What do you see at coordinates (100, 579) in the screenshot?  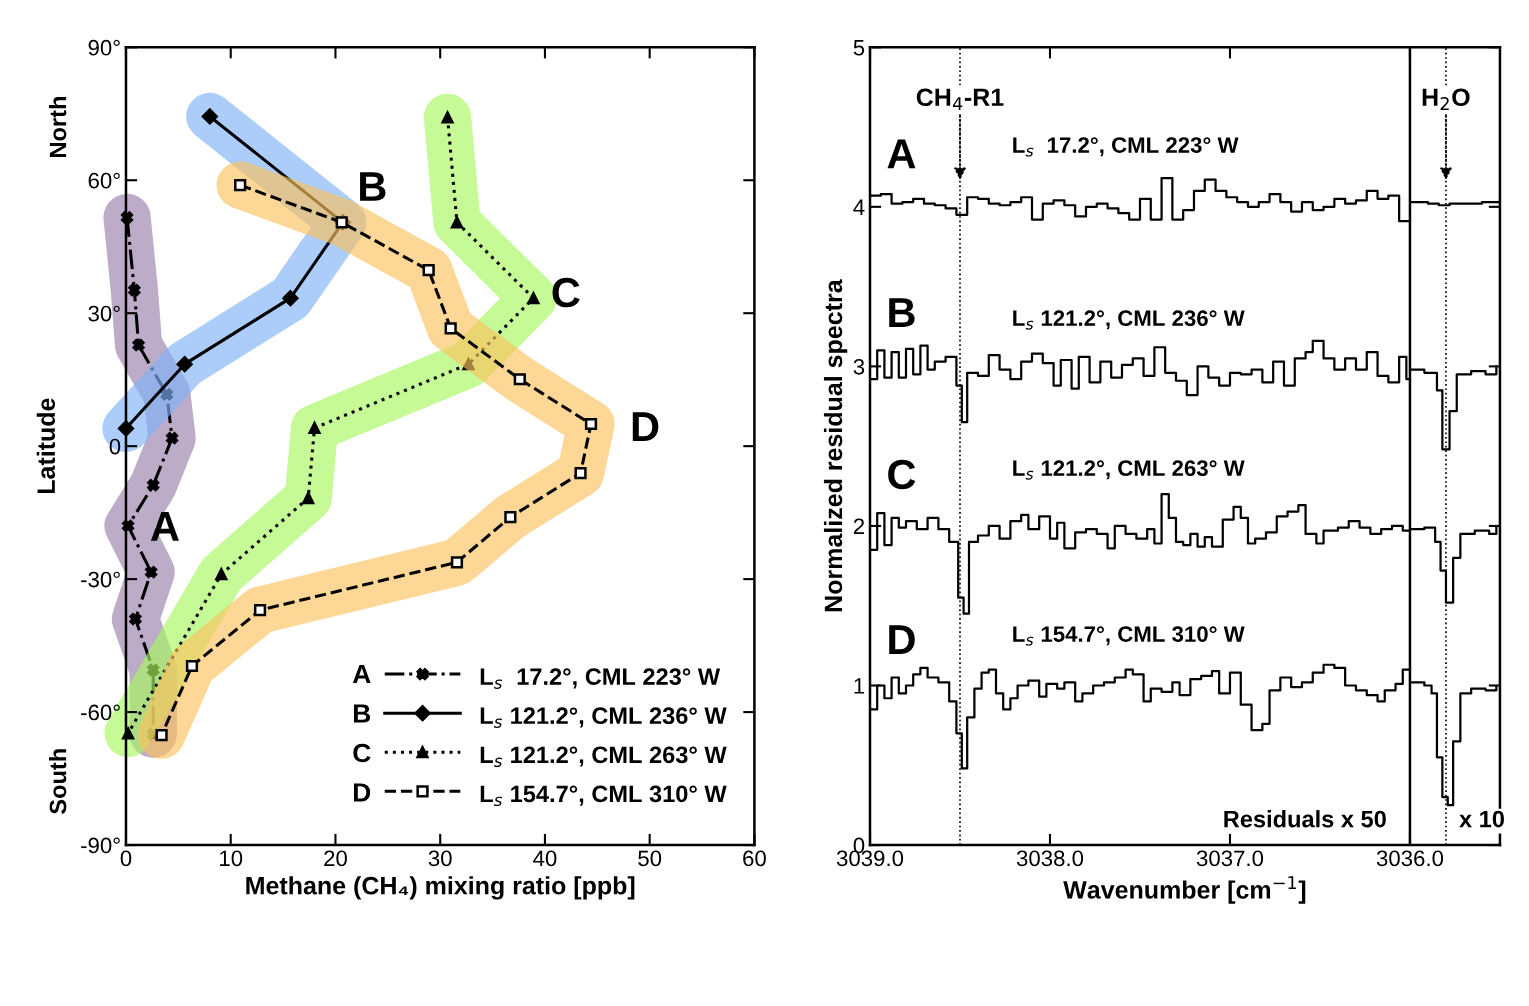 I see `y-tick-label: -30°` at bounding box center [100, 579].